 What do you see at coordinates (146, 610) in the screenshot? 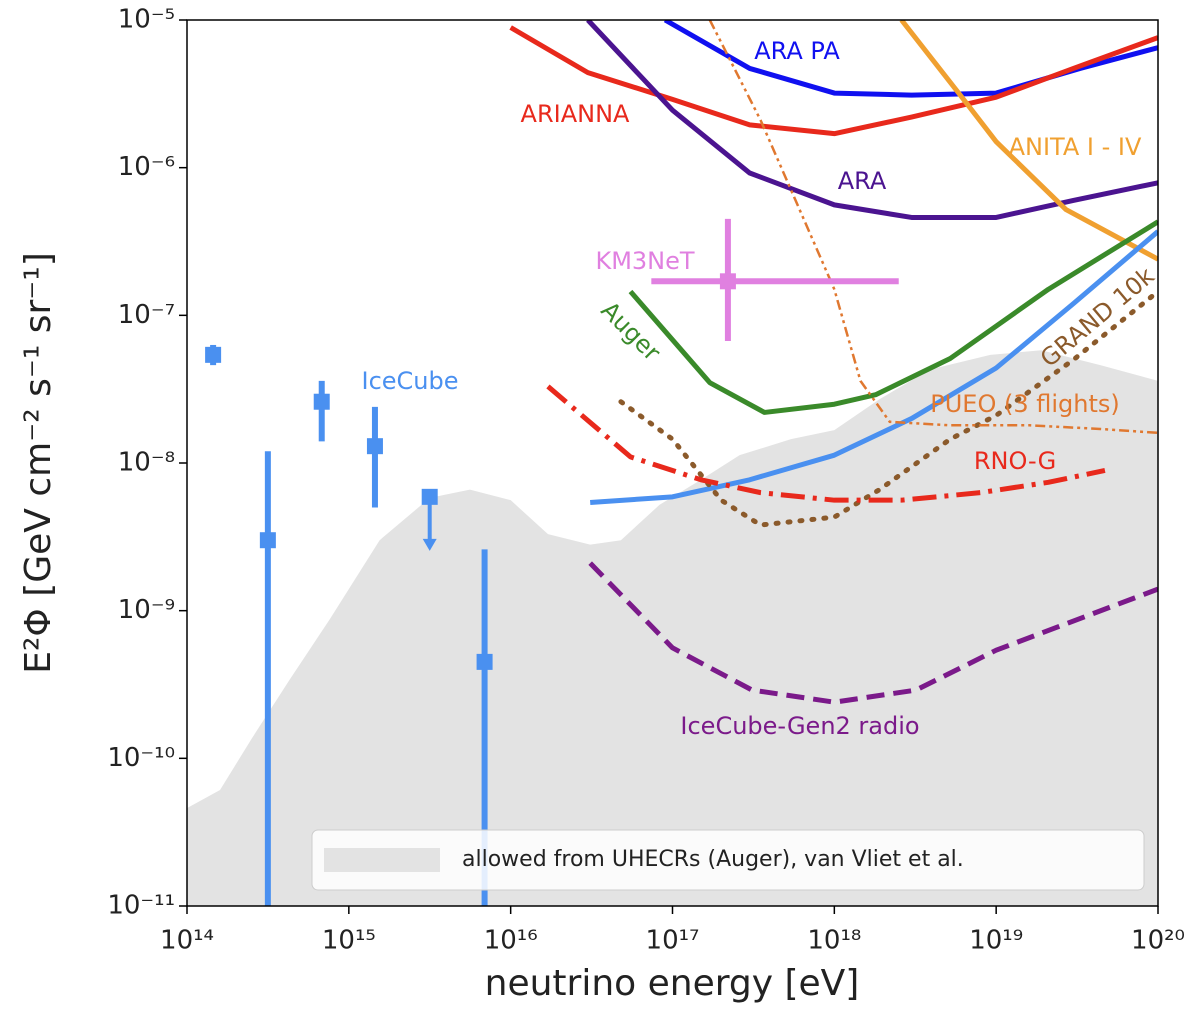
I see `y-tick-label: 10⁻⁹` at bounding box center [146, 610].